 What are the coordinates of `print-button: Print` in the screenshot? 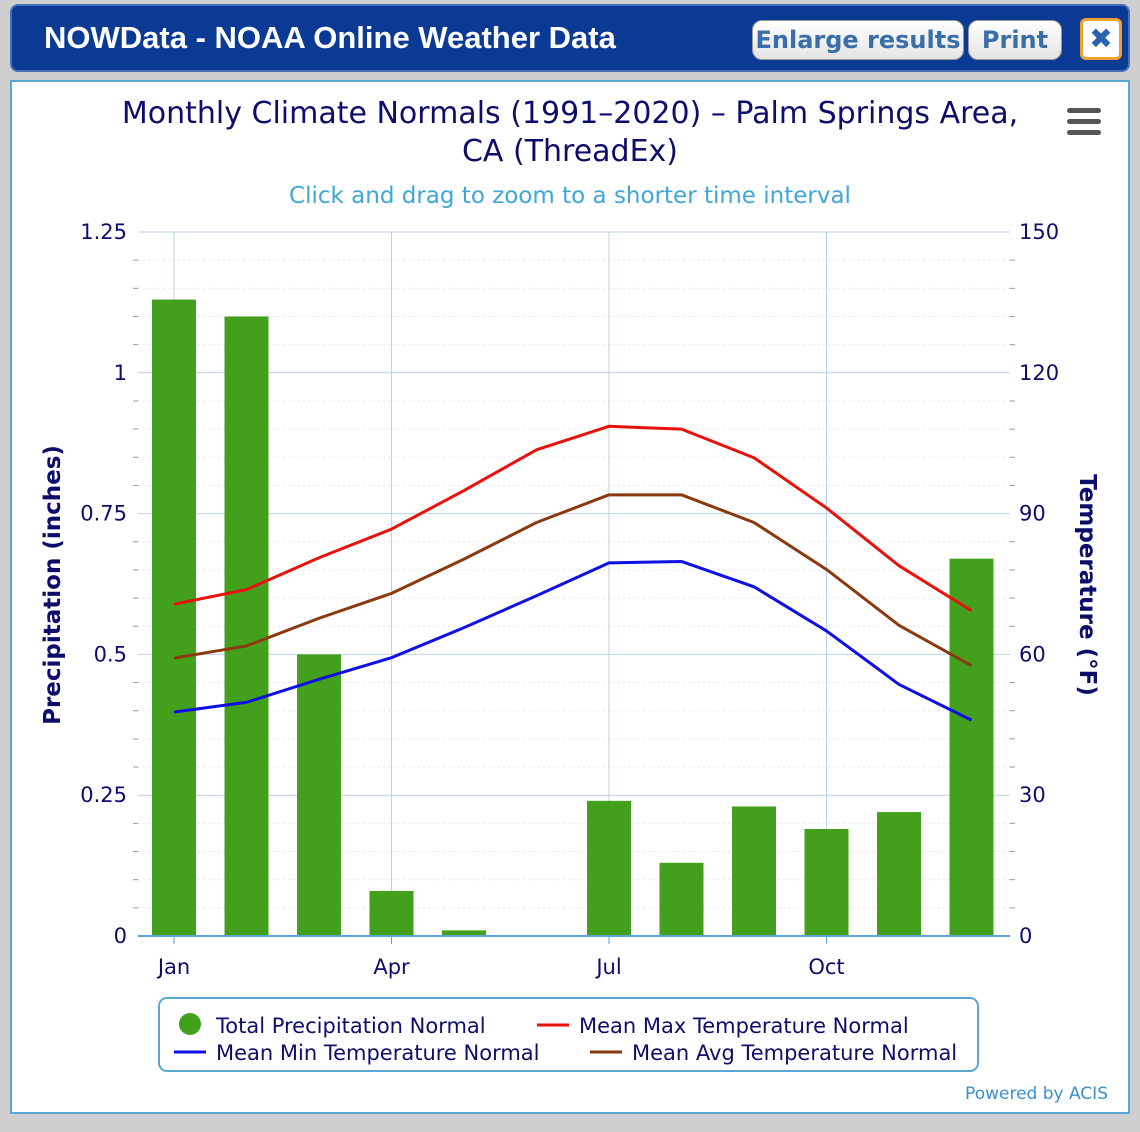 It's located at (1015, 40).